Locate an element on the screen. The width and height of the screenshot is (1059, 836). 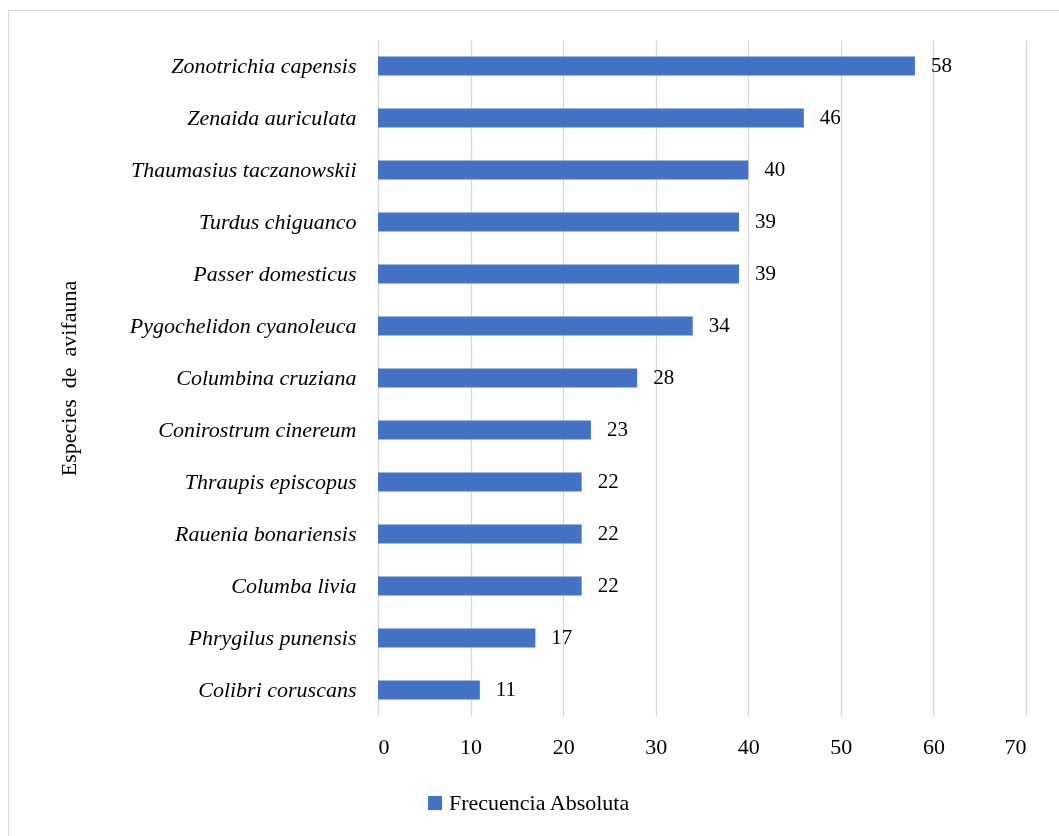
y-tick-label: Zonotrichia capensis is located at coordinates (264, 65).